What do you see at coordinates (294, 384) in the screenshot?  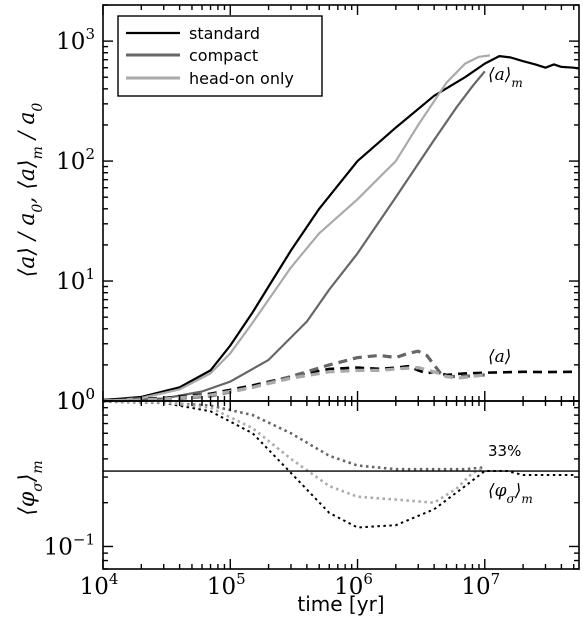 I see `top-series-head-on-only-dashed` at bounding box center [294, 384].